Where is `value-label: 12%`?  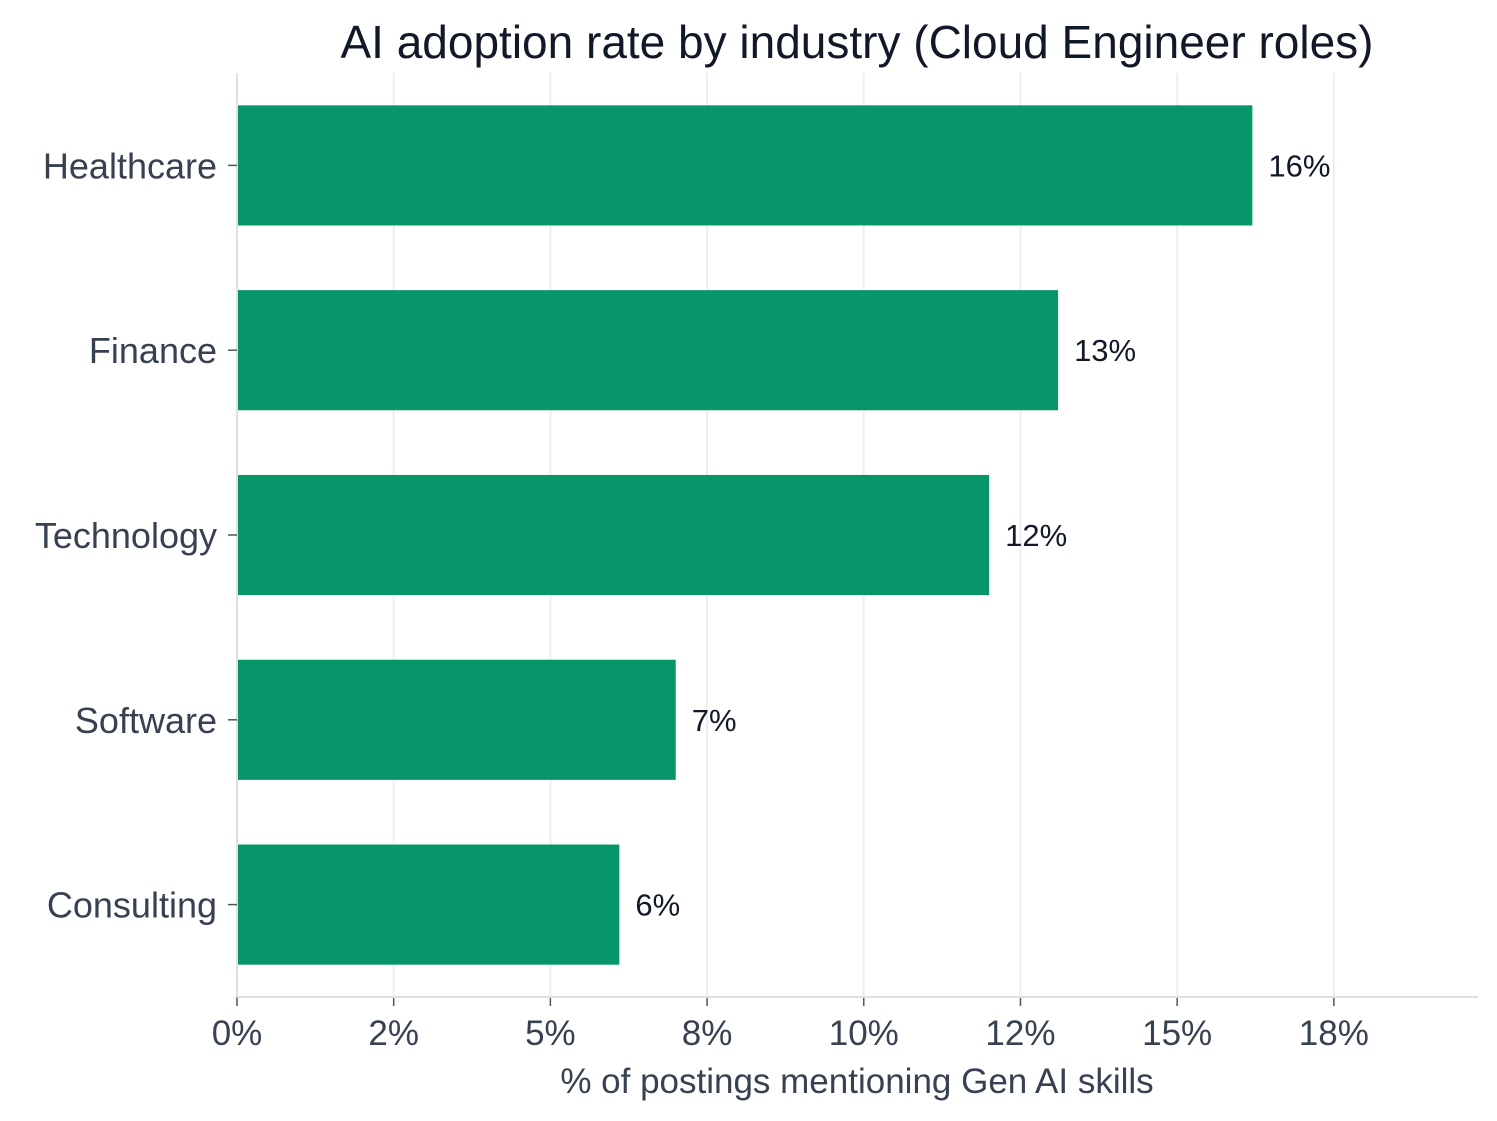
value-label: 12% is located at coordinates (1036, 535).